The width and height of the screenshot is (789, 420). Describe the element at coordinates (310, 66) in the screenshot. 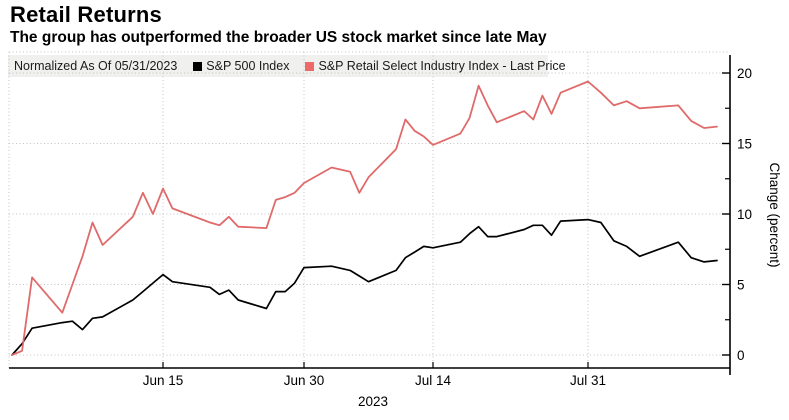

I see `retail-swatch-icon` at that location.